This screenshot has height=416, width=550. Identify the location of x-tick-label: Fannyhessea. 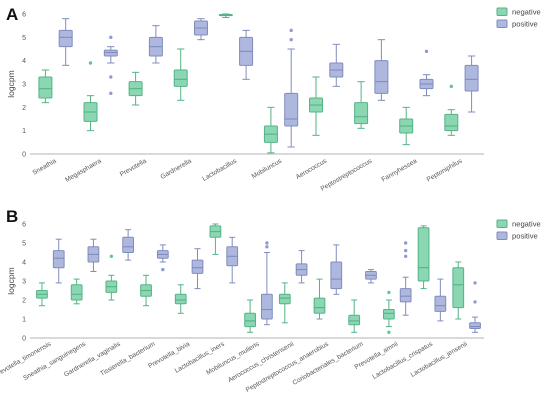
(400, 171).